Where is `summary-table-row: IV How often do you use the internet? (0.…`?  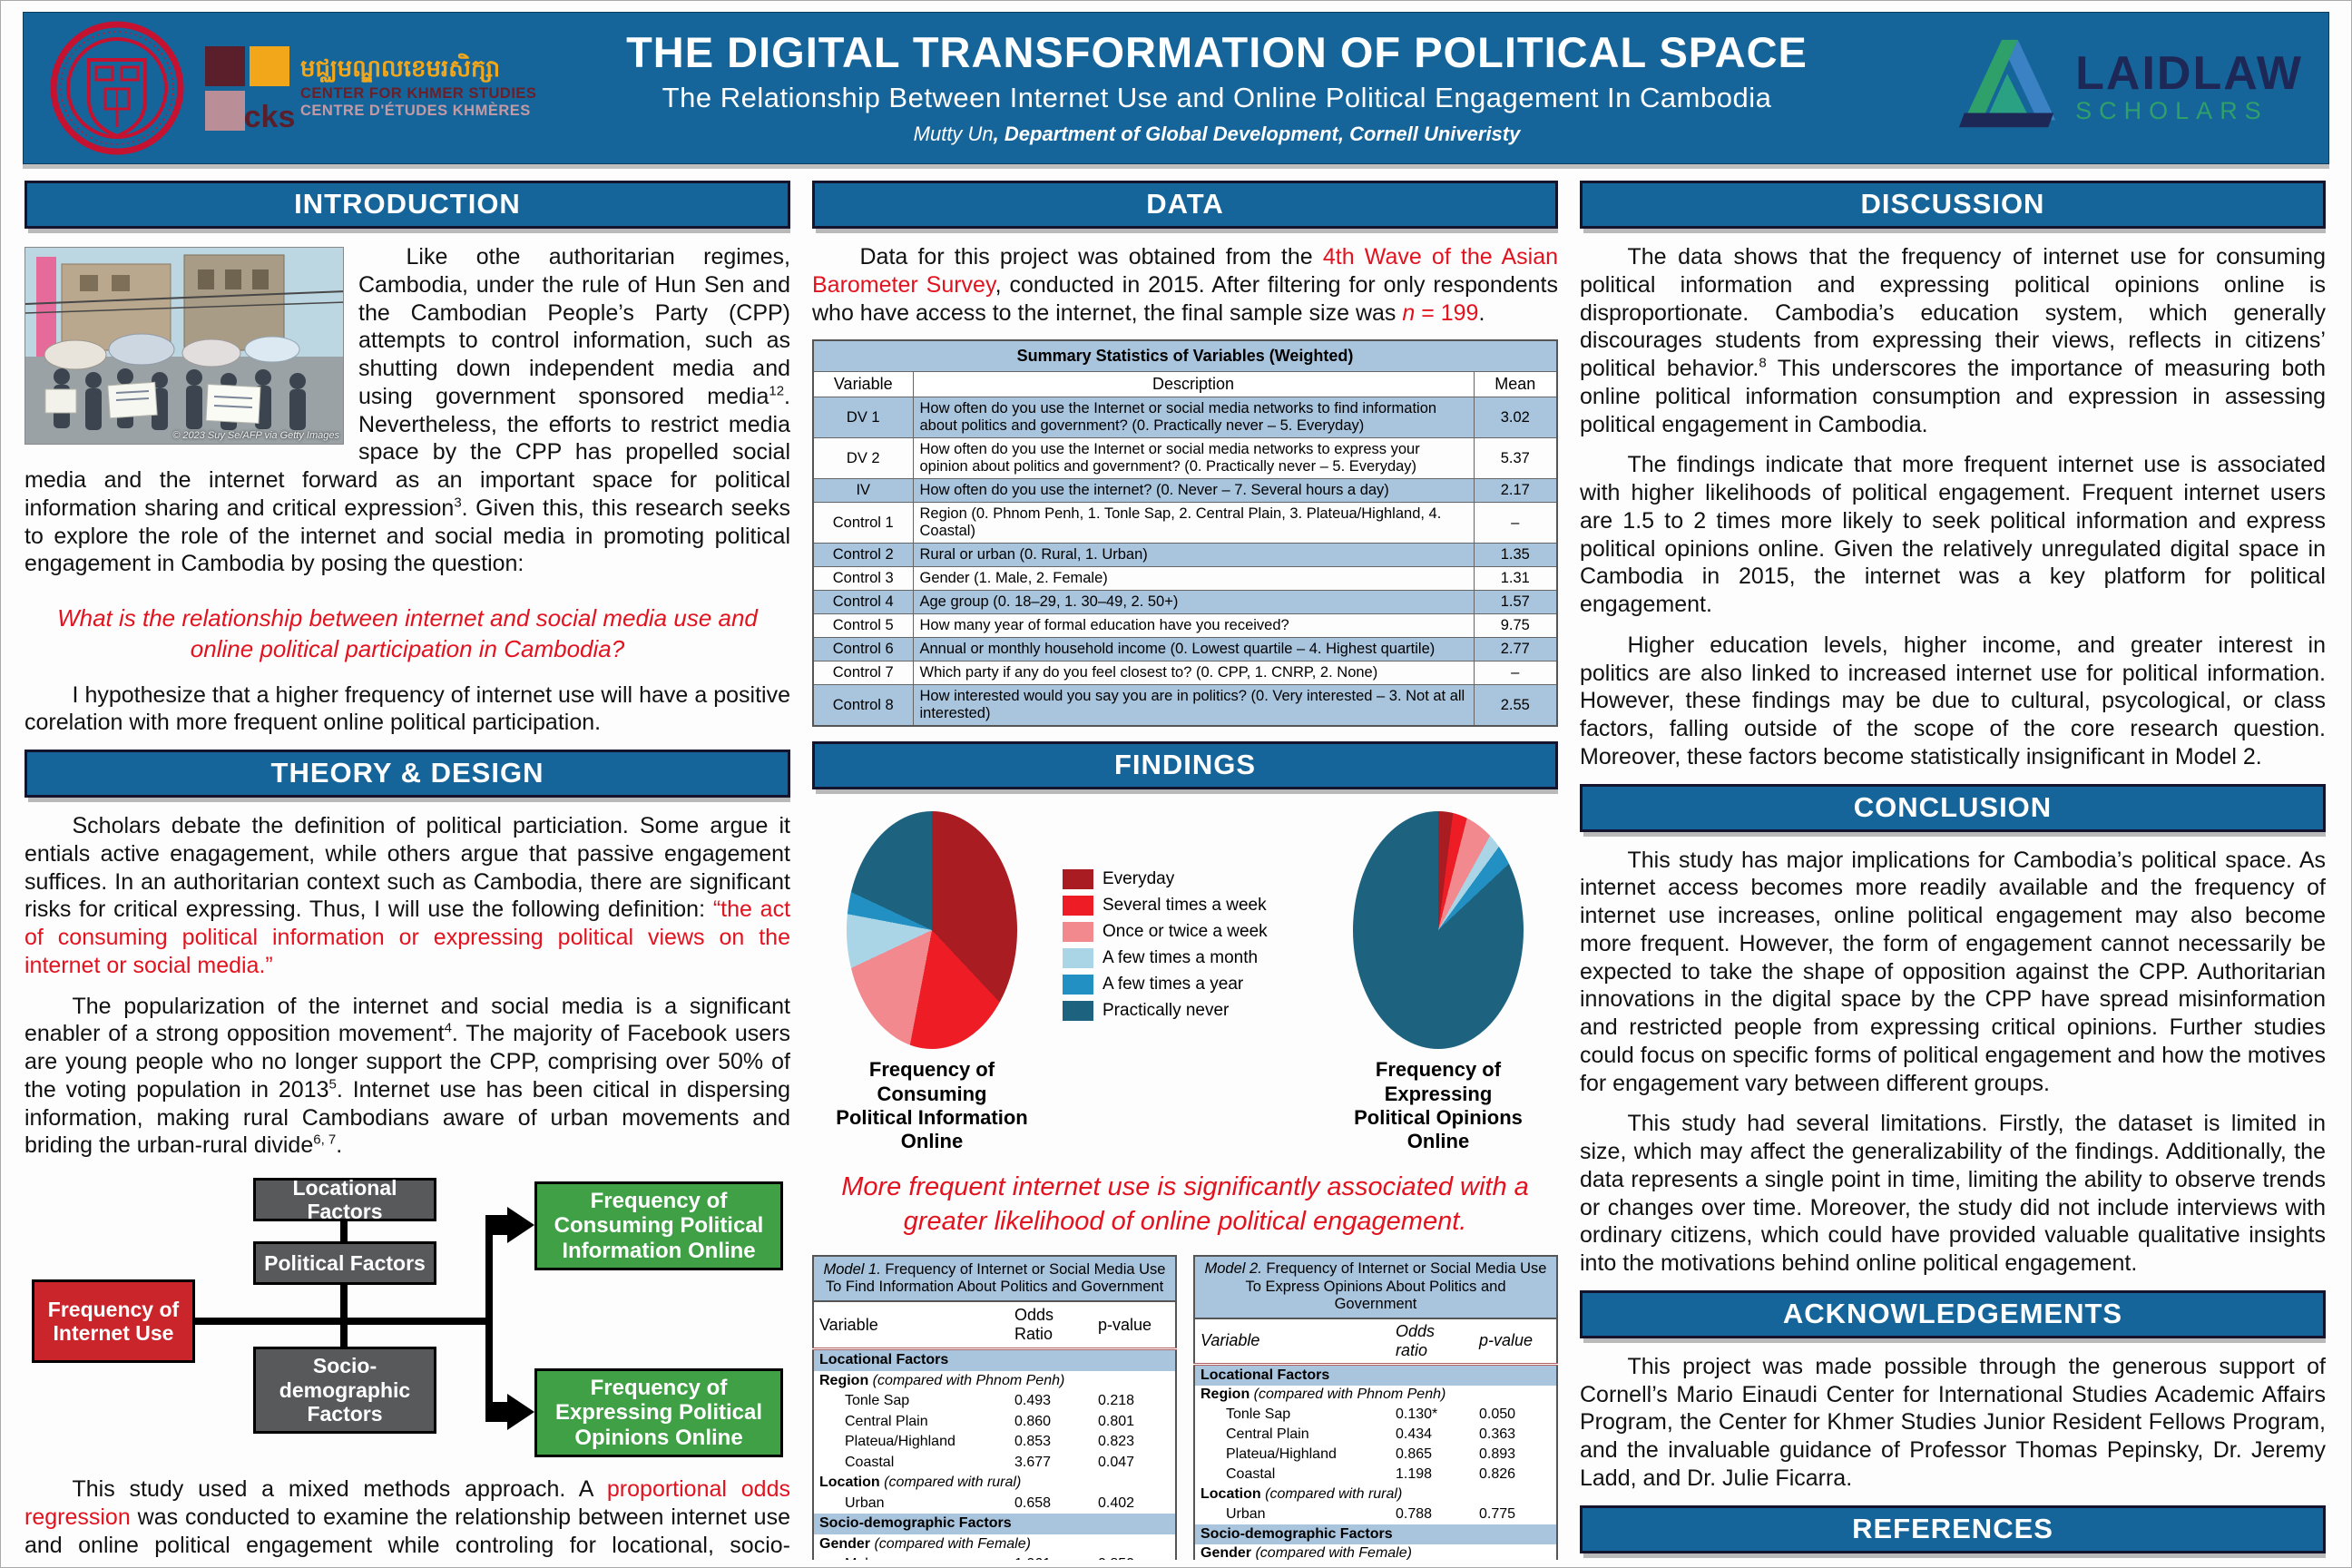
summary-table-row: IV How often do you use the internet? (0.… is located at coordinates (1185, 491).